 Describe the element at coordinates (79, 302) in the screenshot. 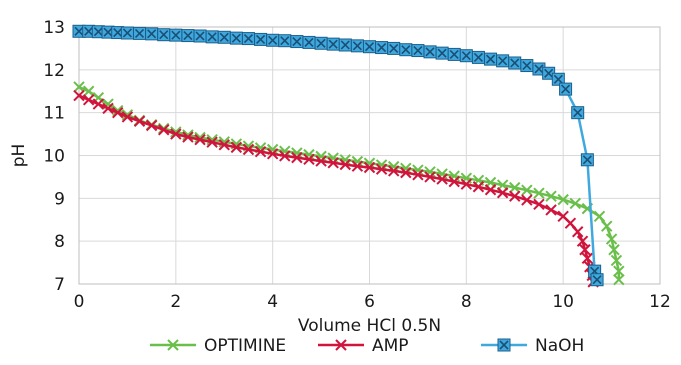

I see `x-tick-label: 0` at that location.